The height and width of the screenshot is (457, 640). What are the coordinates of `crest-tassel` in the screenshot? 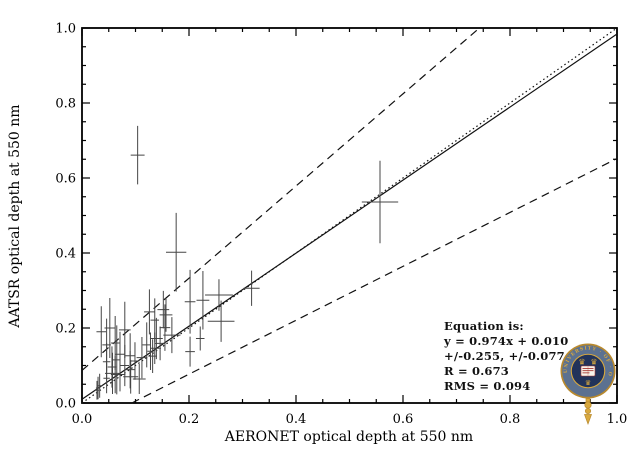 It's located at (588, 412).